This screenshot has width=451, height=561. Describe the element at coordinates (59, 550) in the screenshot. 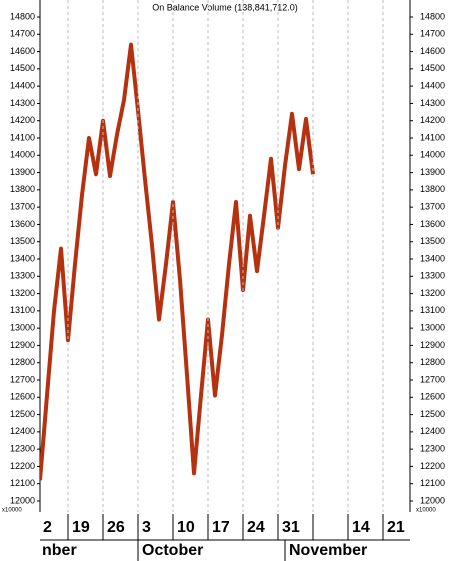

I see `month-label: nber` at that location.